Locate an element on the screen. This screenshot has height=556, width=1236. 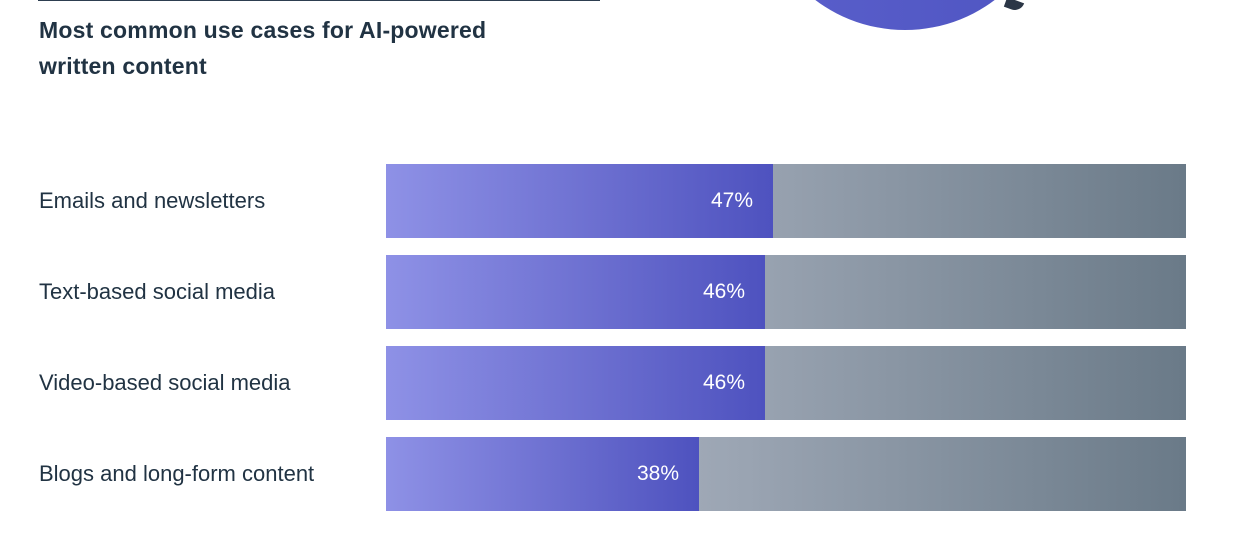
bar-value-label: 38% is located at coordinates (657, 473).